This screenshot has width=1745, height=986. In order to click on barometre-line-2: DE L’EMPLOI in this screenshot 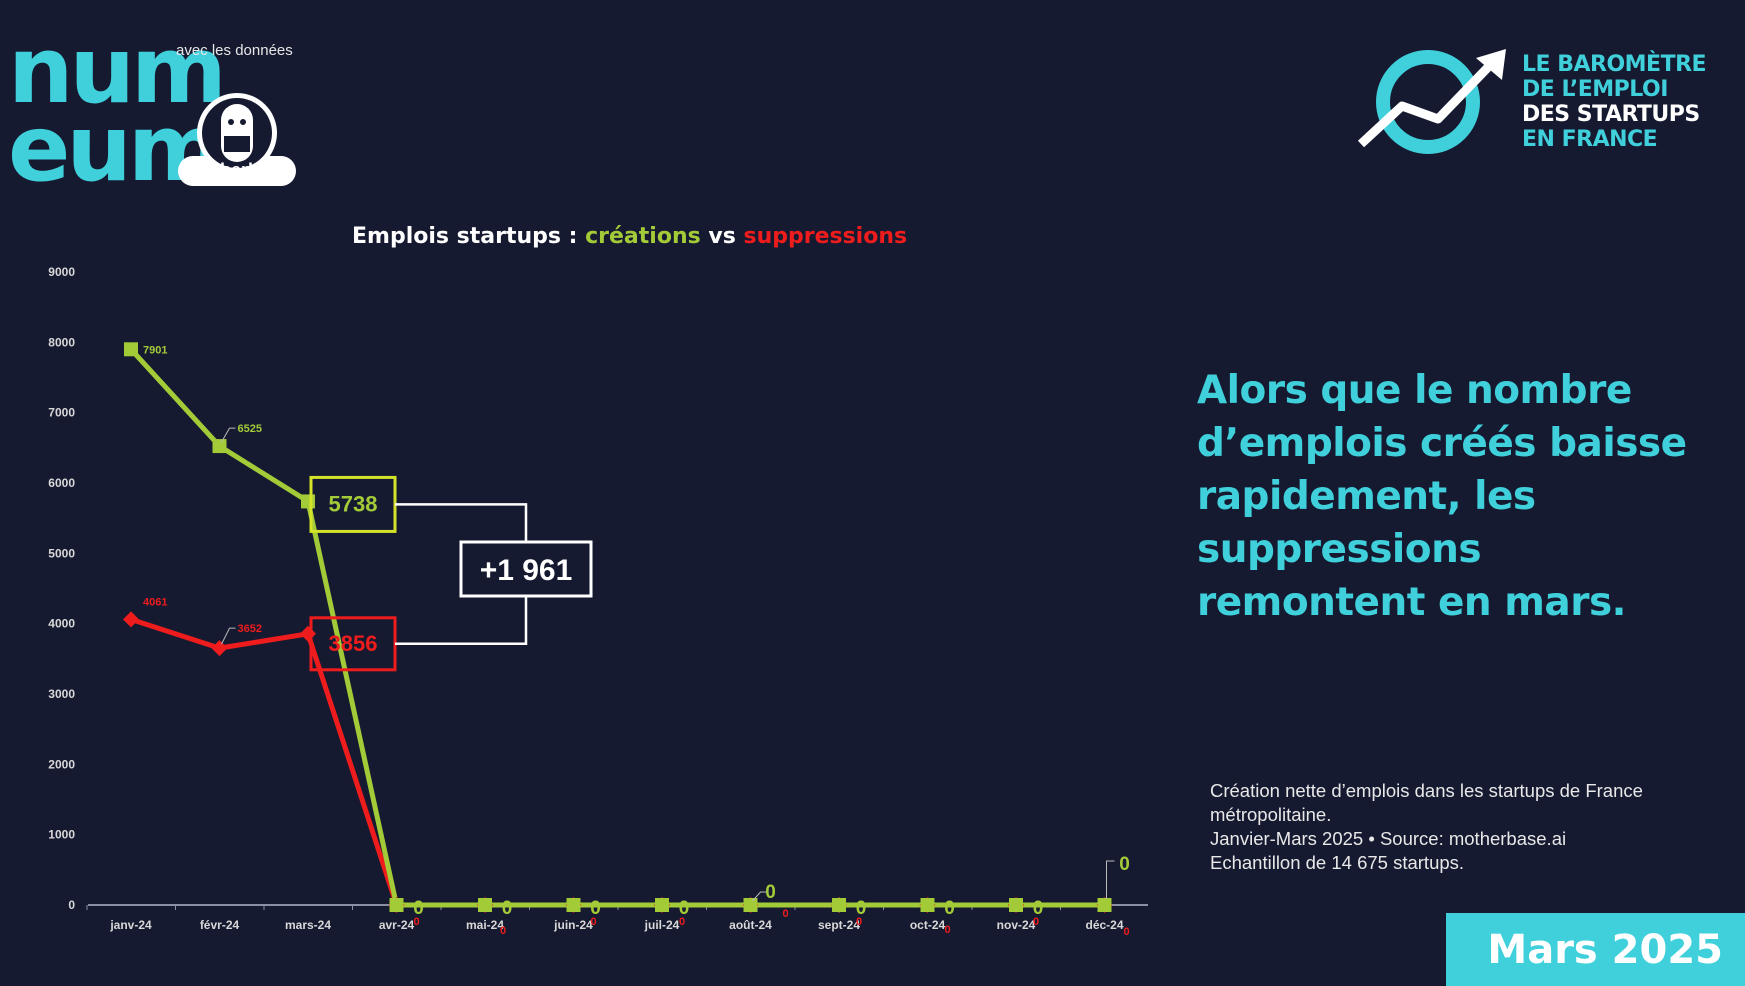, I will do `click(1595, 89)`.